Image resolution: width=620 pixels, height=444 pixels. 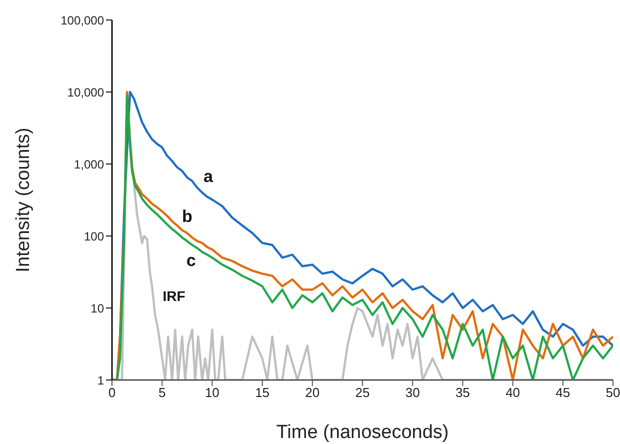 I want to click on x-tick-label: 10, so click(x=212, y=392).